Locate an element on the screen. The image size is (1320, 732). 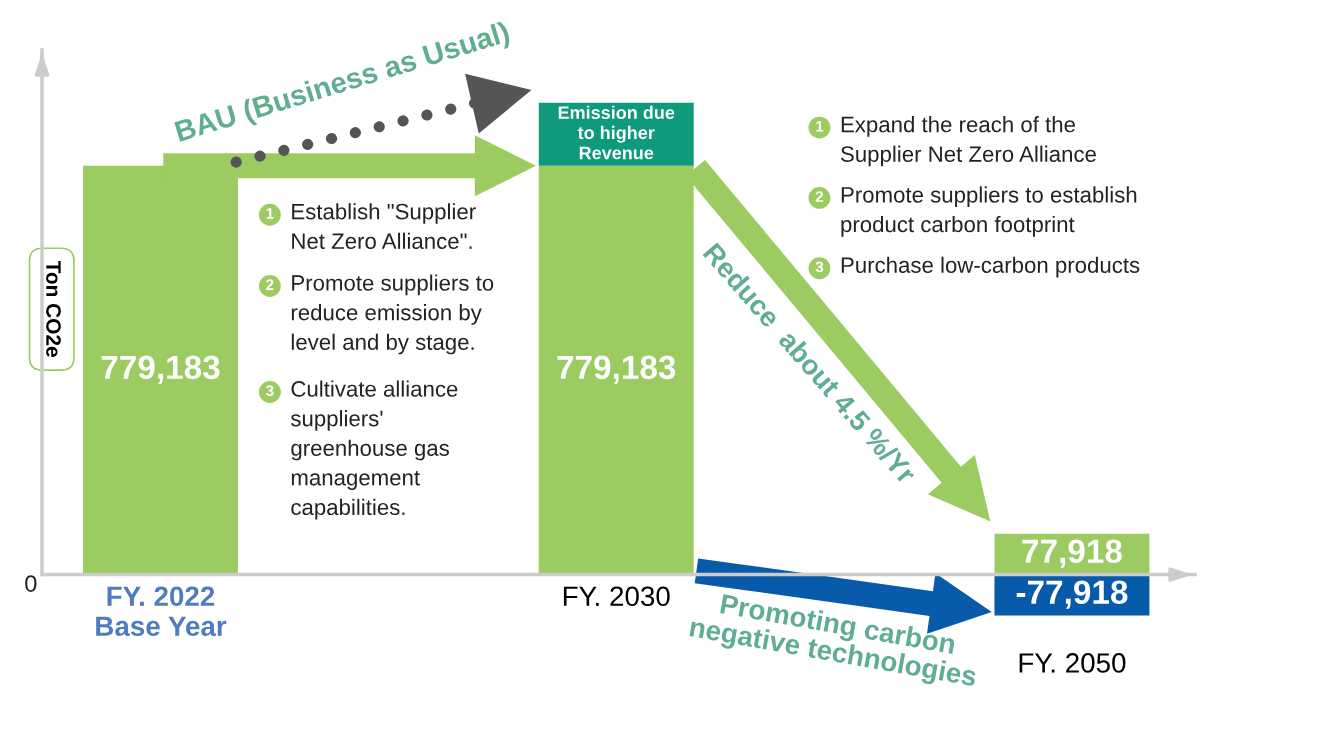
x-tick-label: FY. 2022 Base Year is located at coordinates (161, 611).